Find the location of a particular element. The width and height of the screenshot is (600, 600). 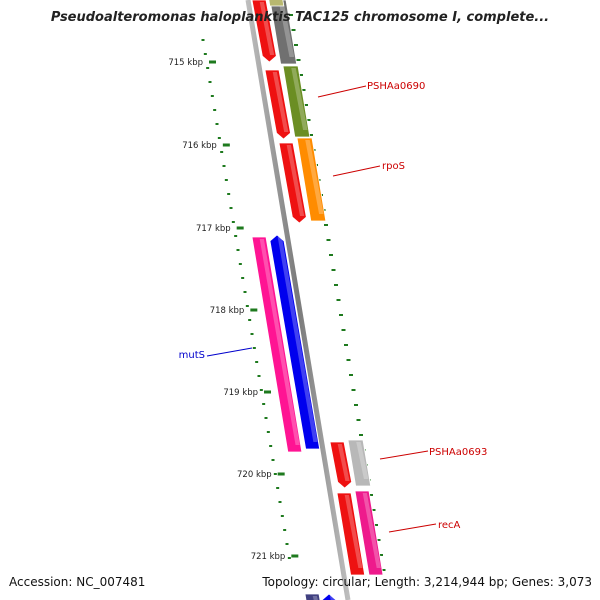

gene-label-rpos: rpoS is located at coordinates (393, 166).